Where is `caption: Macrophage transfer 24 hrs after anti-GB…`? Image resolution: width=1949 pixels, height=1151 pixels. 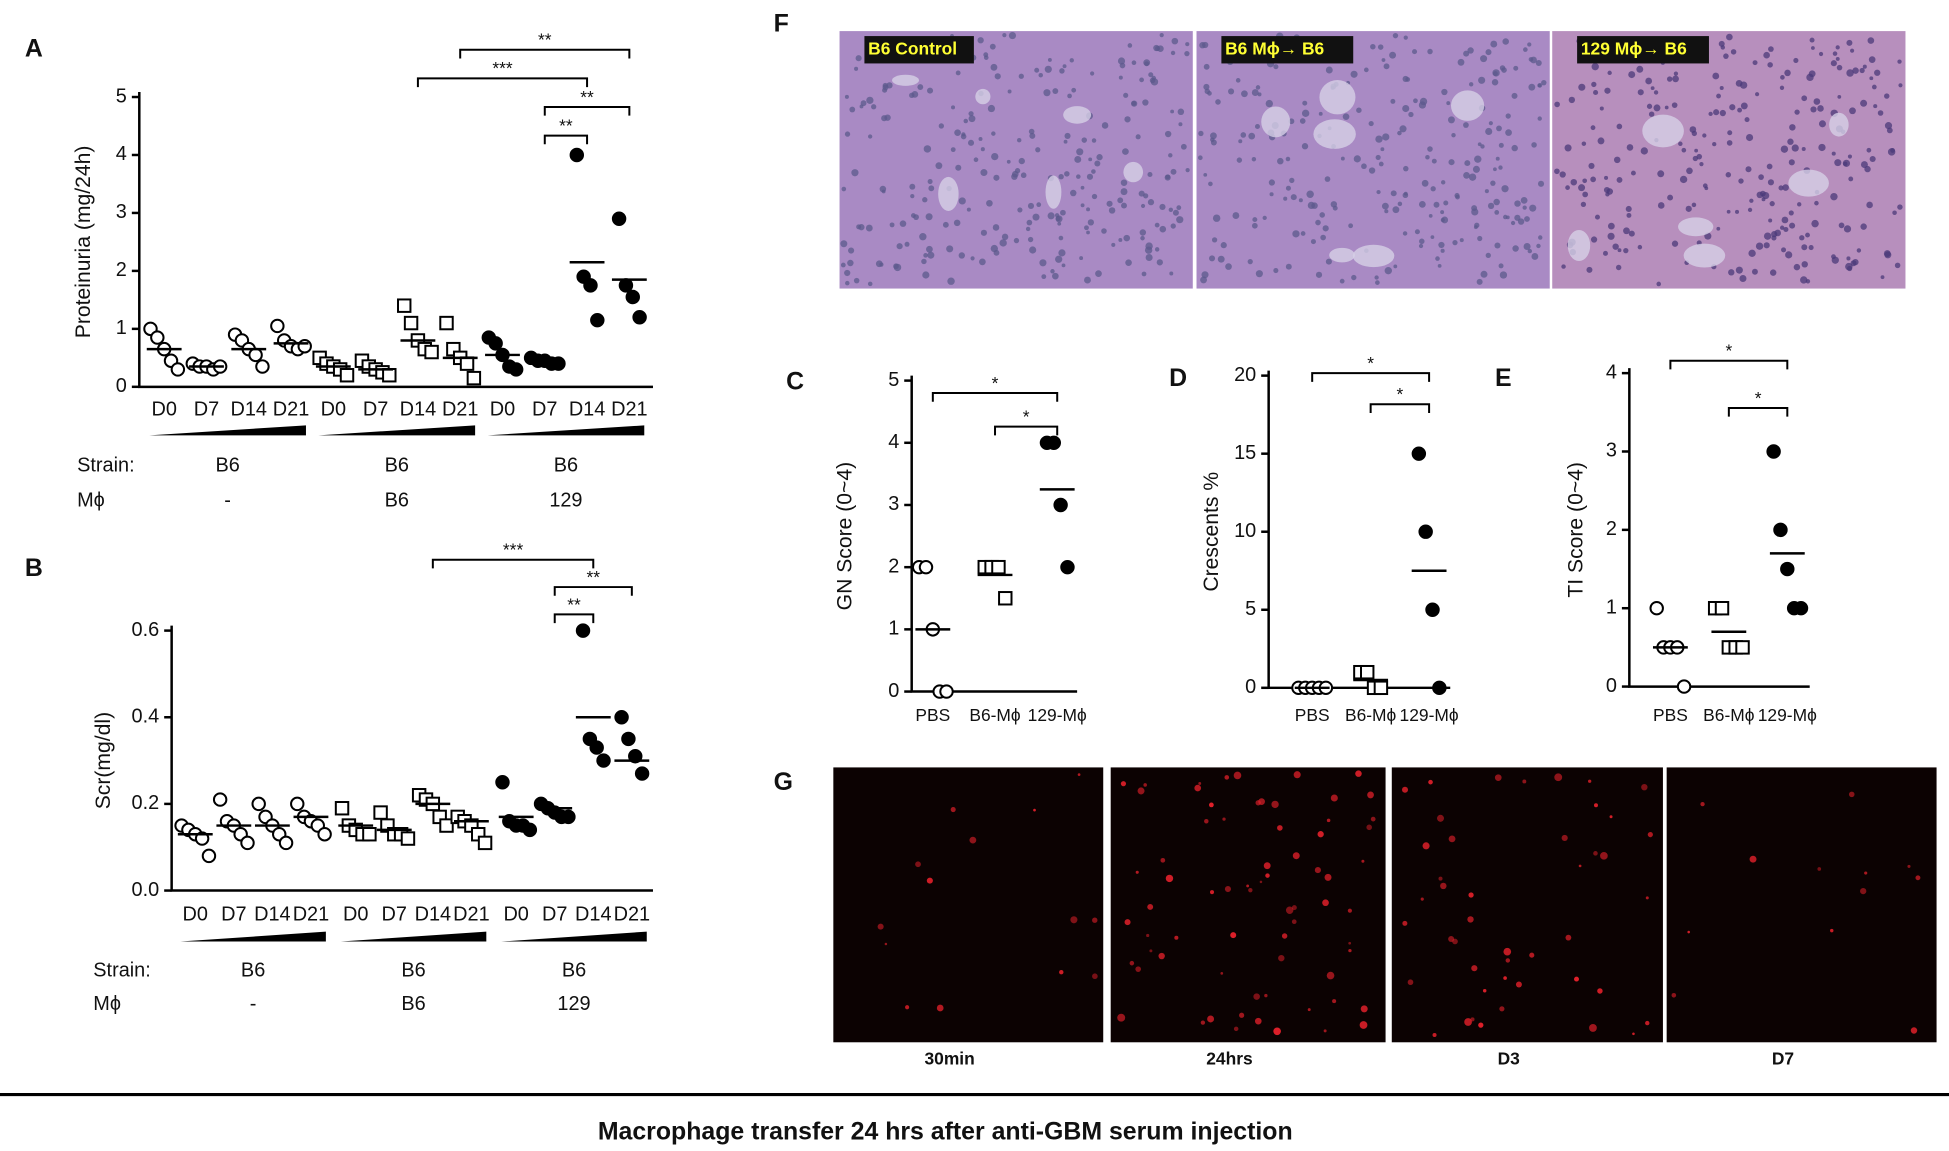
caption: Macrophage transfer 24 hrs after anti-GB… is located at coordinates (945, 1132).